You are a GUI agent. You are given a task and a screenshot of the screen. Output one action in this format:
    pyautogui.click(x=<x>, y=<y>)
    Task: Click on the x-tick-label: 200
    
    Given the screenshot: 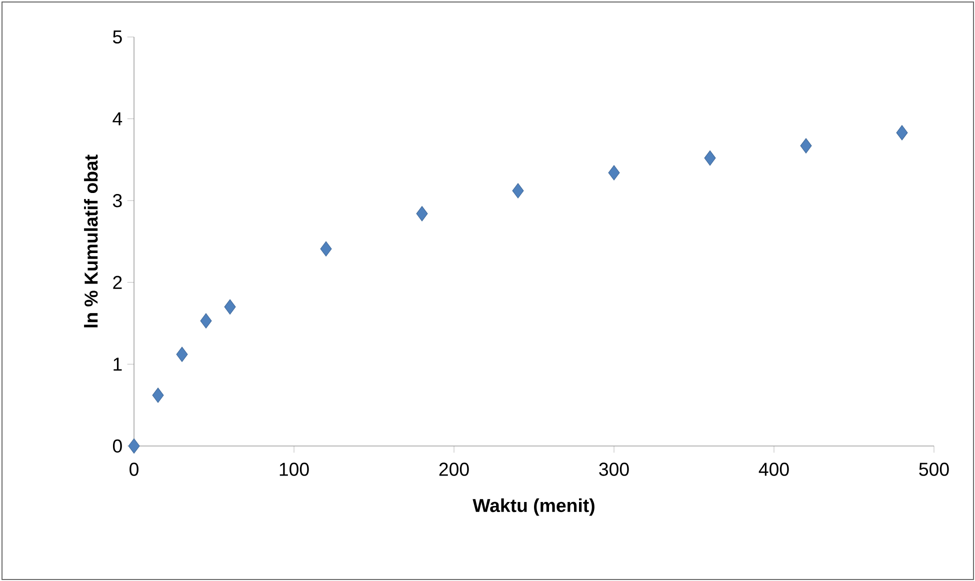 What is the action you would take?
    pyautogui.click(x=454, y=469)
    